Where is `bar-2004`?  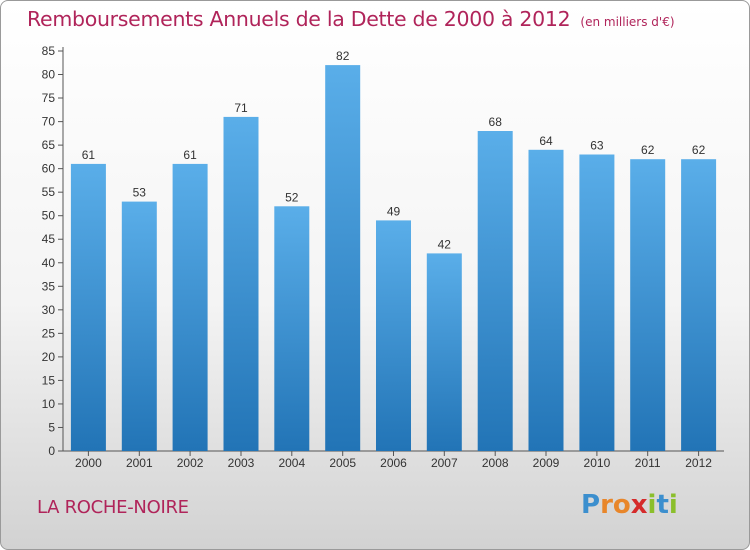 bar-2004 is located at coordinates (292, 328).